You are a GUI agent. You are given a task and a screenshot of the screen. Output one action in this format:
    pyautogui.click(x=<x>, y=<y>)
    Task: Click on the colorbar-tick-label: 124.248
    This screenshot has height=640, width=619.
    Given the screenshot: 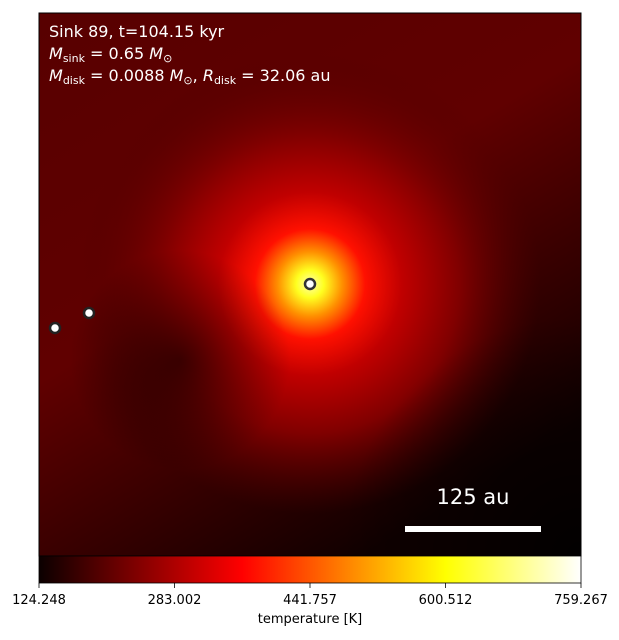 What is the action you would take?
    pyautogui.click(x=39, y=600)
    